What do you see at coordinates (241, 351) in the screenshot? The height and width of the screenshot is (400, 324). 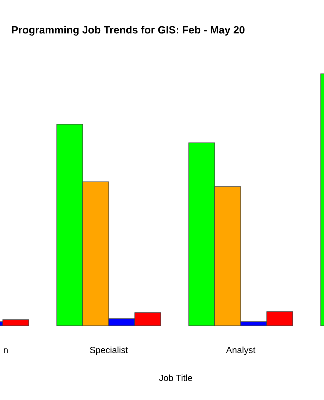 I see `x-tick-label: Analyst` at bounding box center [241, 351].